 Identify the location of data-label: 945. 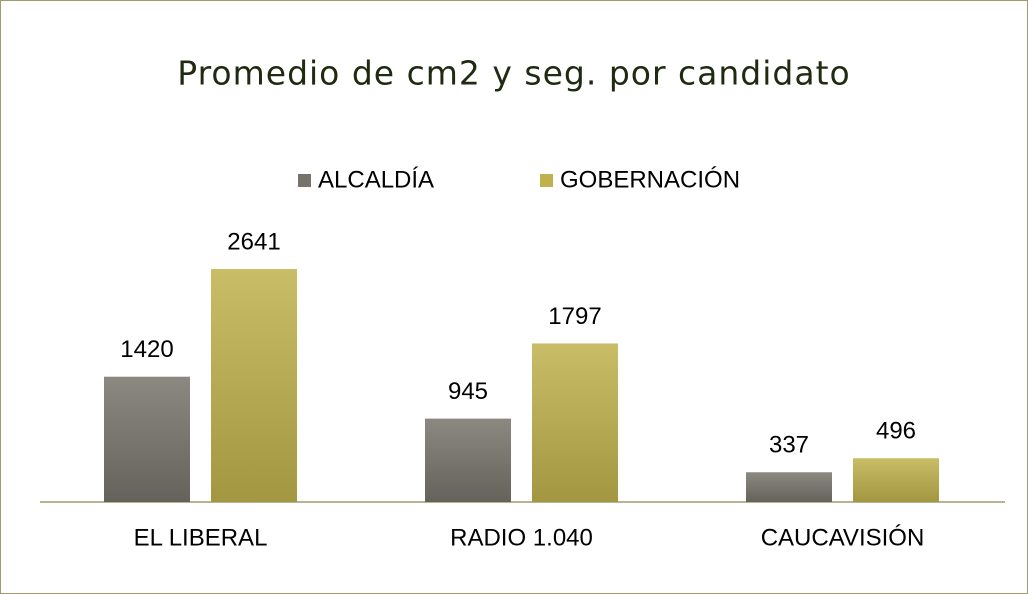
(468, 391).